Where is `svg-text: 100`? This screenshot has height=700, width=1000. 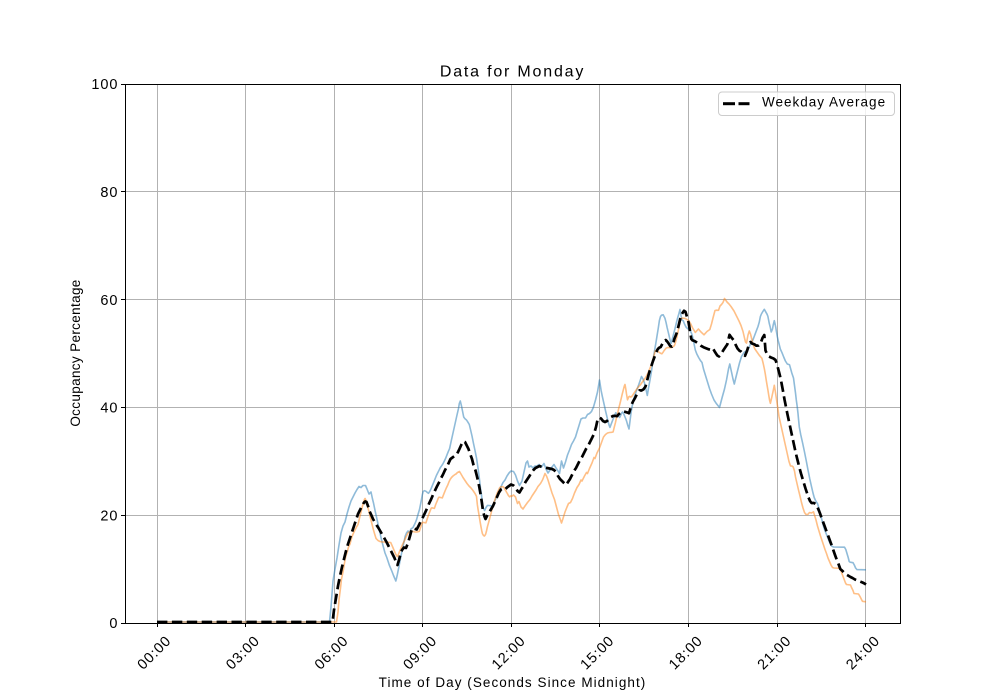
svg-text: 100 is located at coordinates (104, 85).